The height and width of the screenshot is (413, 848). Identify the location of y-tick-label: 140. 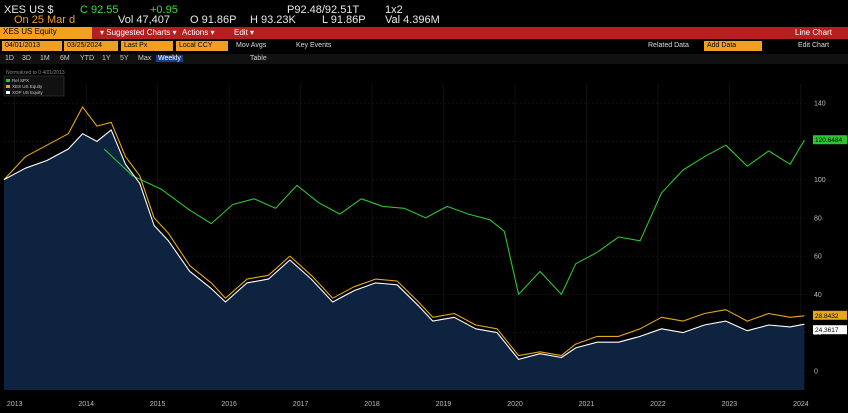
(820, 104).